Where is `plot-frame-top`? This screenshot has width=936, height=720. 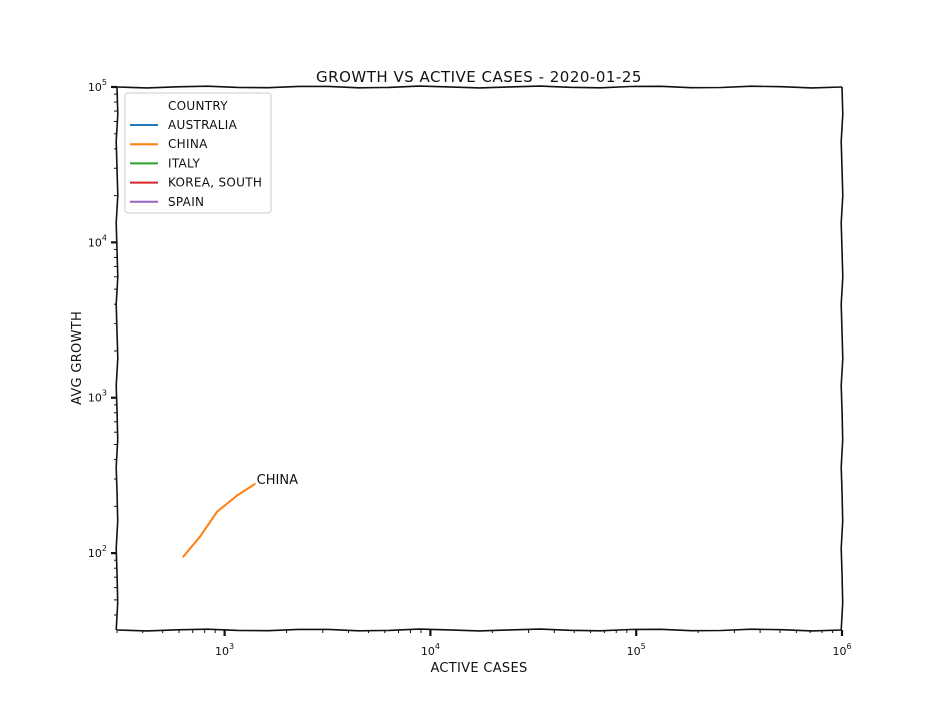
plot-frame-top is located at coordinates (479, 87).